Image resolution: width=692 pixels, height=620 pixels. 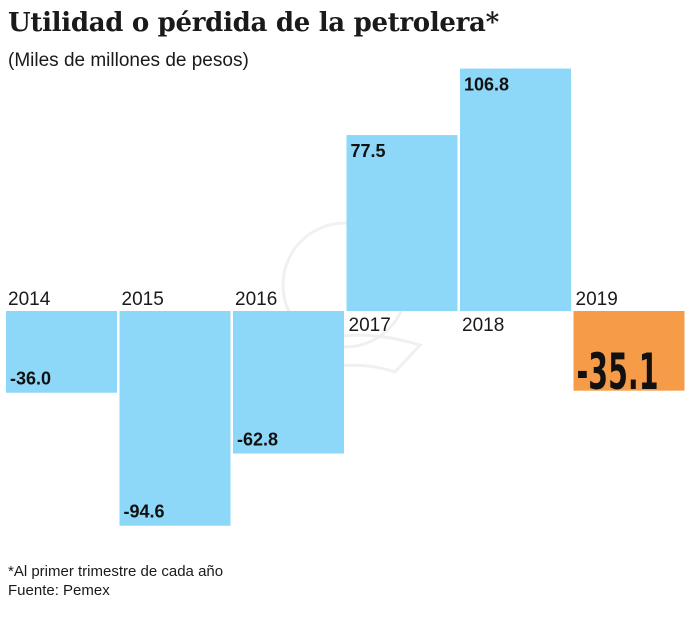 I want to click on source-note: Fuente: Pemex, so click(x=59, y=590).